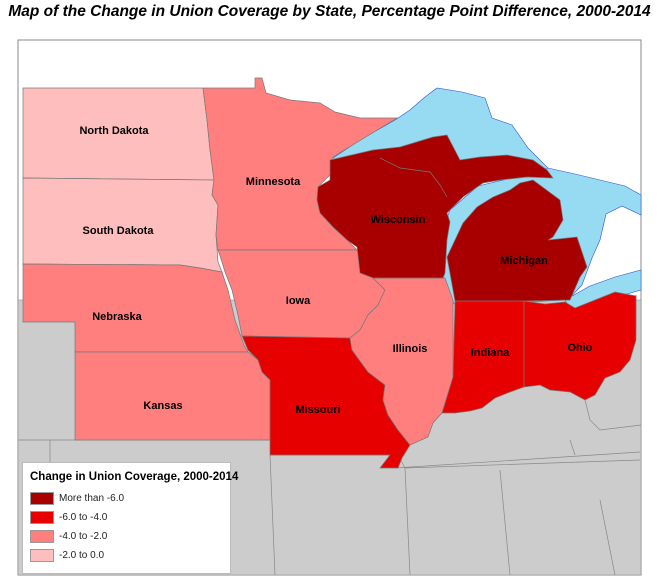 Image resolution: width=659 pixels, height=581 pixels. Describe the element at coordinates (135, 308) in the screenshot. I see `state-nebraska` at that location.